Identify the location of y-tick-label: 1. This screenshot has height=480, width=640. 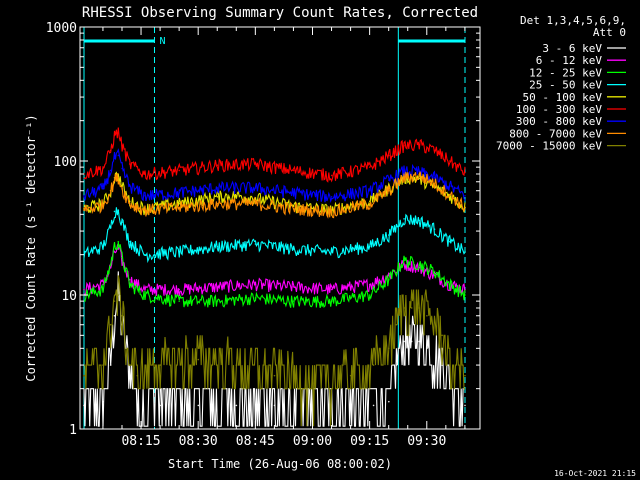
(73, 430).